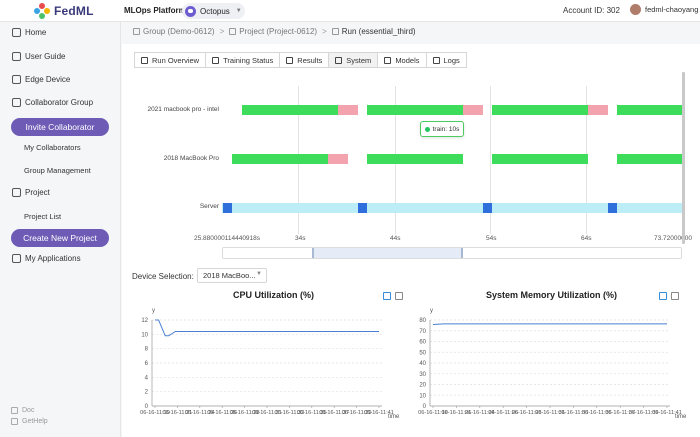 This screenshot has width=700, height=437. Describe the element at coordinates (52, 147) in the screenshot. I see `sidebar-item-my-collaborators: My Collaborators` at that location.